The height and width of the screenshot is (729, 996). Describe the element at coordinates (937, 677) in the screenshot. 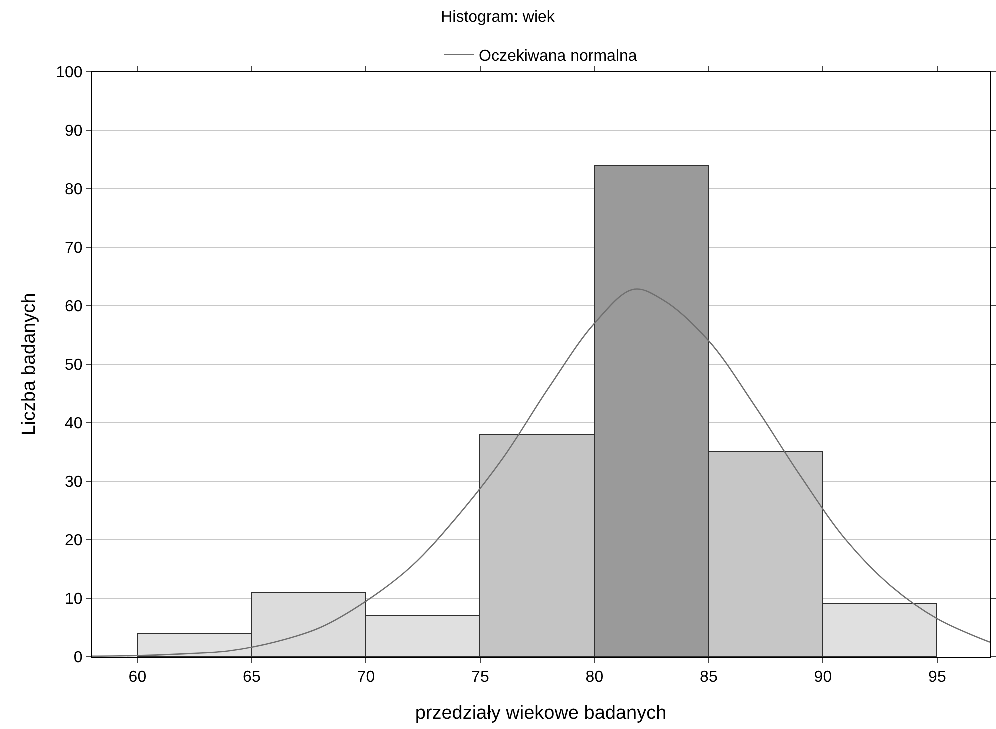

I see `x-tick-label: 95` at that location.